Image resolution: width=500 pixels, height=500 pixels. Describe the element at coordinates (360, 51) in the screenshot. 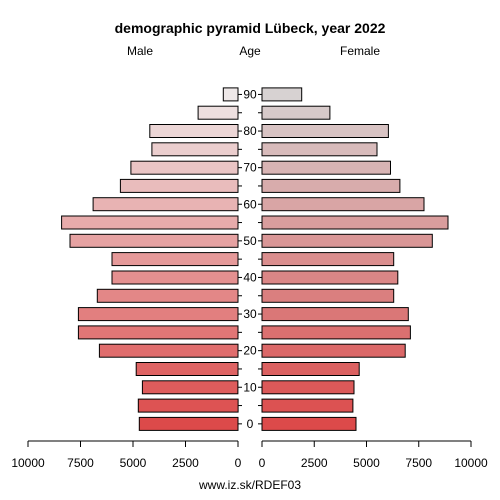

I see `female-label: Female` at that location.